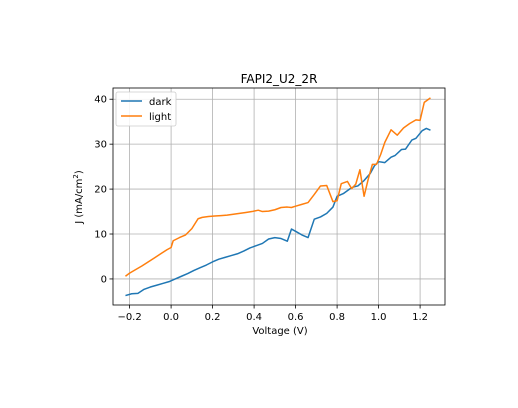 The image size is (518, 408). What do you see at coordinates (76, 176) in the screenshot?
I see `y-axis-label-sup: 2` at bounding box center [76, 176].